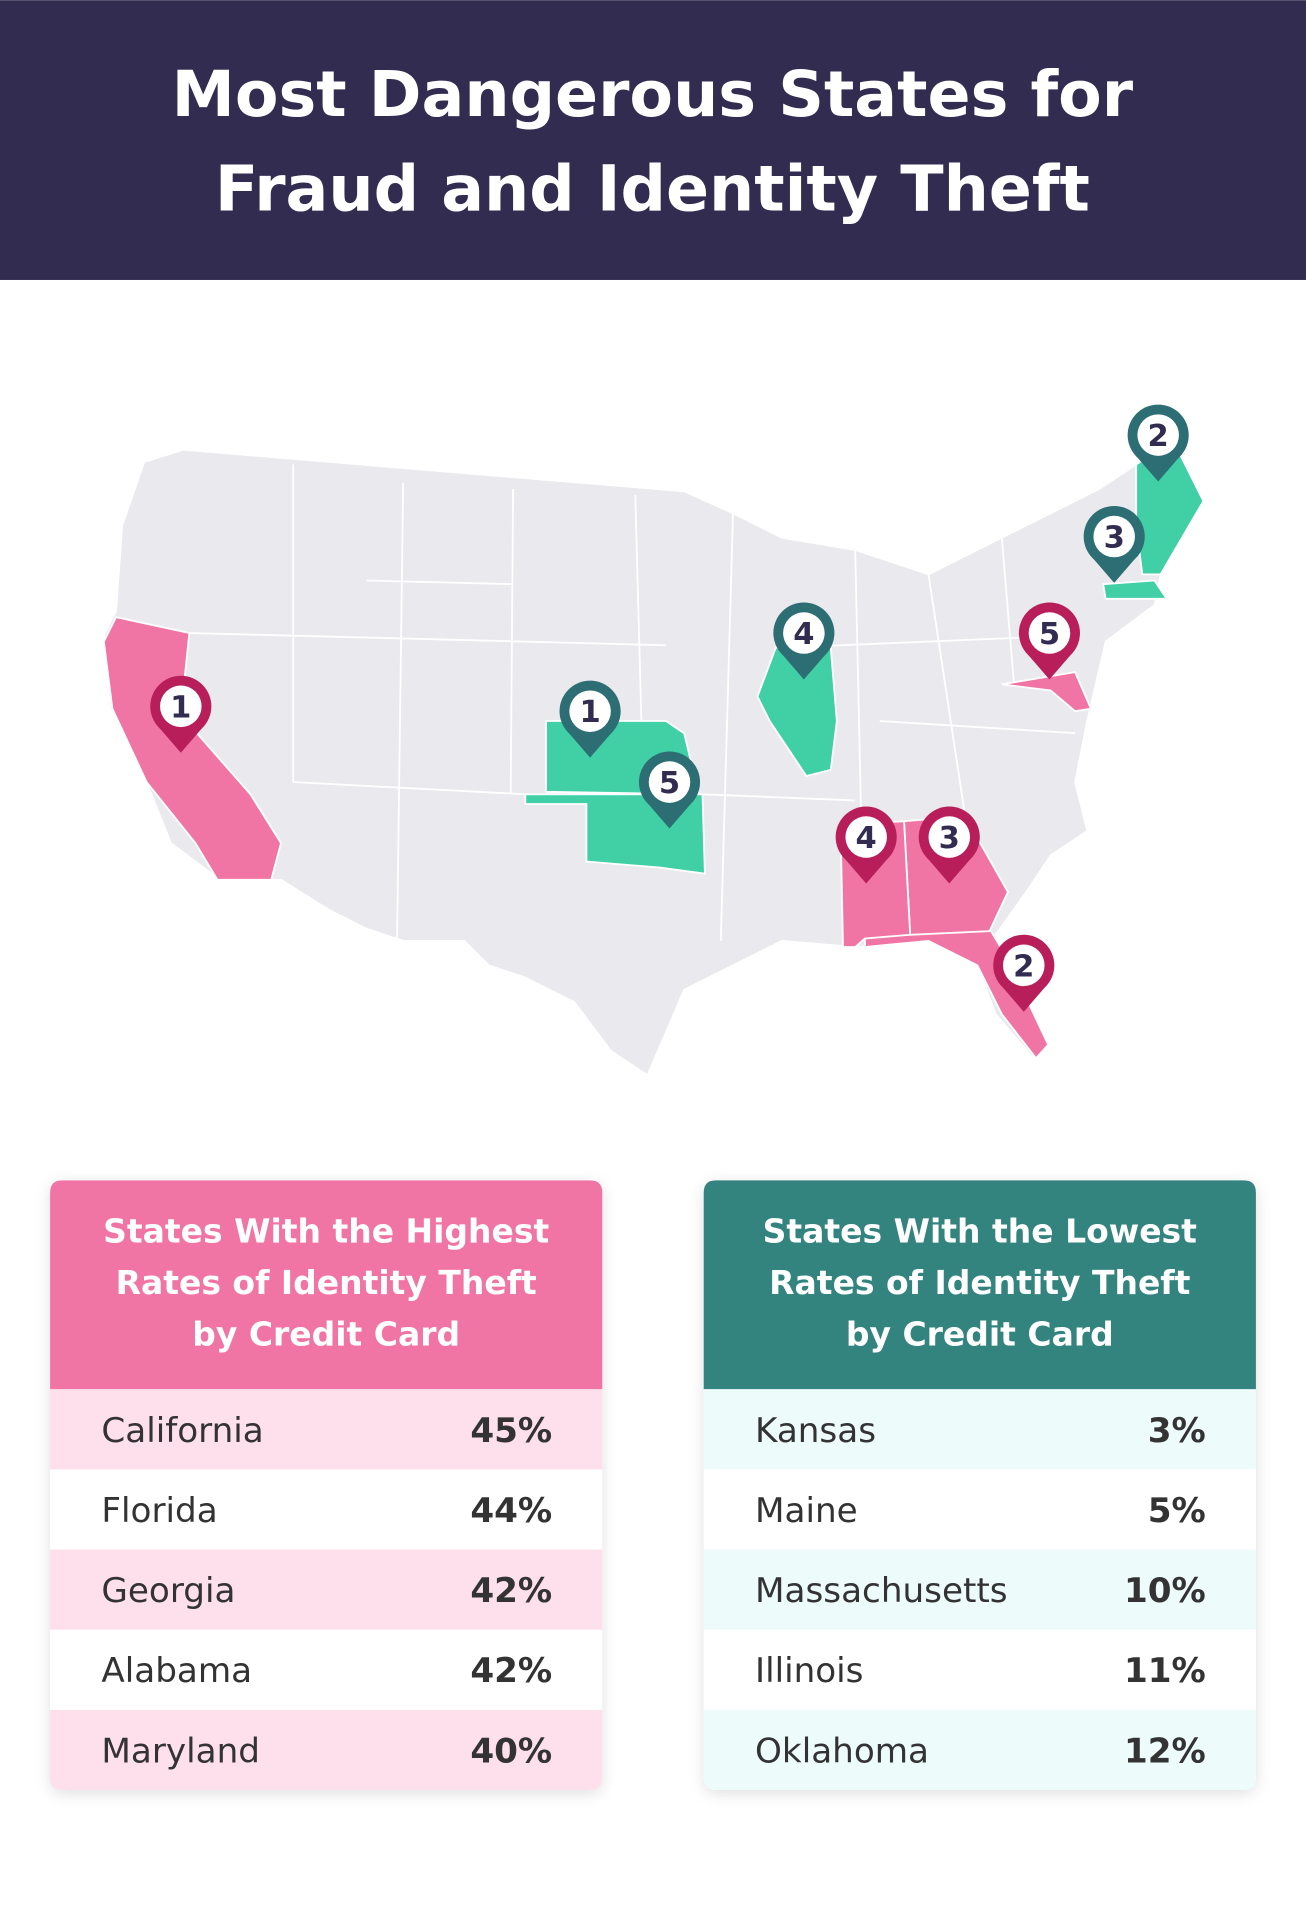 The height and width of the screenshot is (1916, 1306). I want to click on state-name: California, so click(182, 1431).